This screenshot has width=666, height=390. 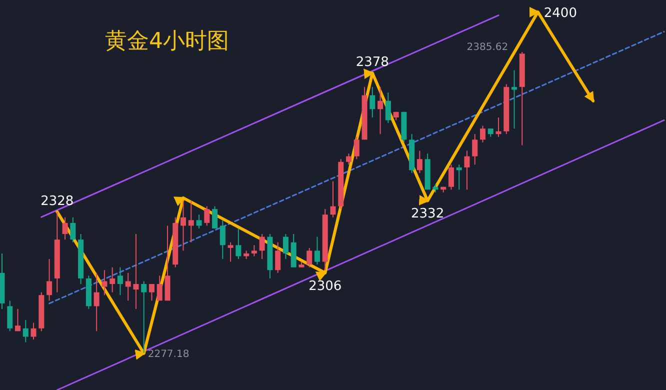 What do you see at coordinates (169, 354) in the screenshot?
I see `annotation: 2277.18` at bounding box center [169, 354].